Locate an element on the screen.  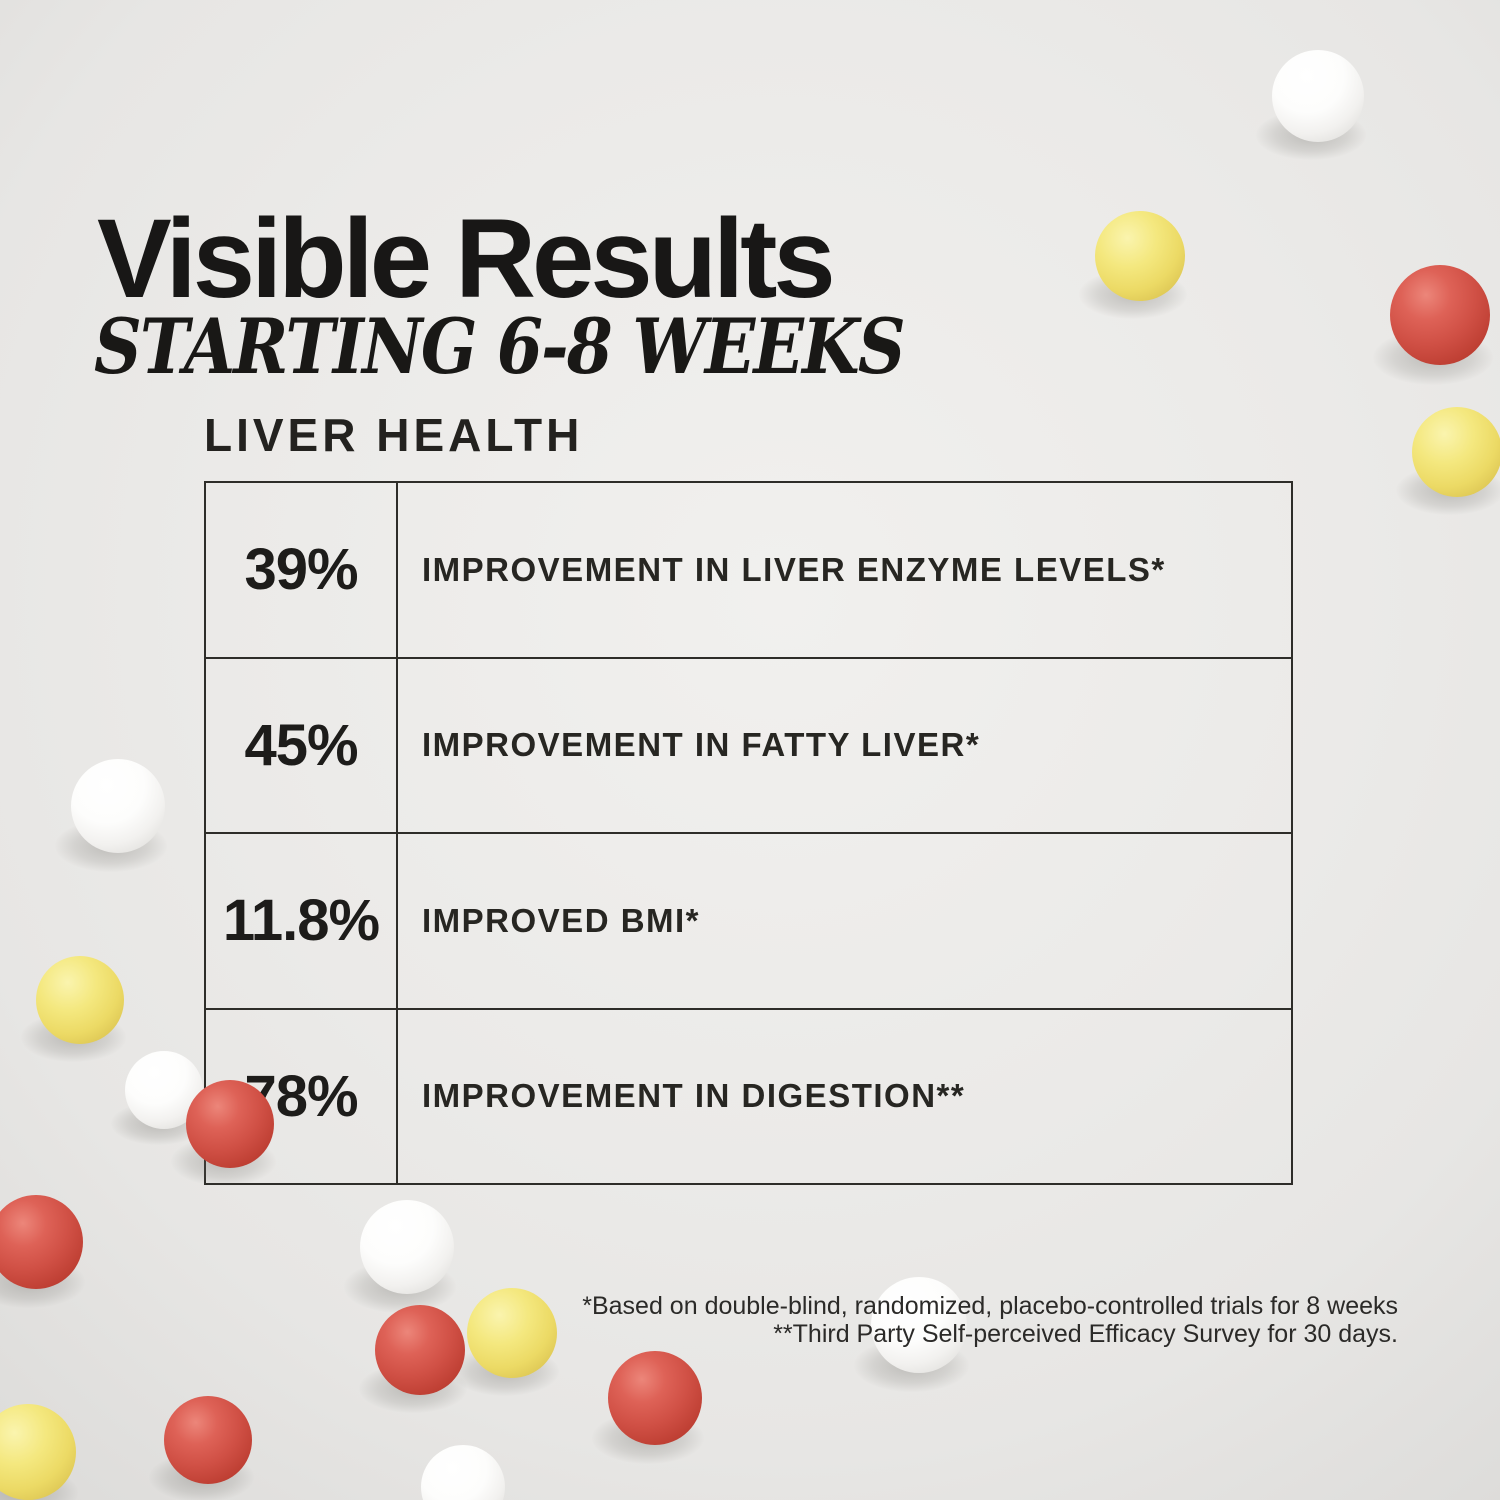
table-row: 45% IMPROVEMENT IN FATTY LIVER* is located at coordinates (748, 744).